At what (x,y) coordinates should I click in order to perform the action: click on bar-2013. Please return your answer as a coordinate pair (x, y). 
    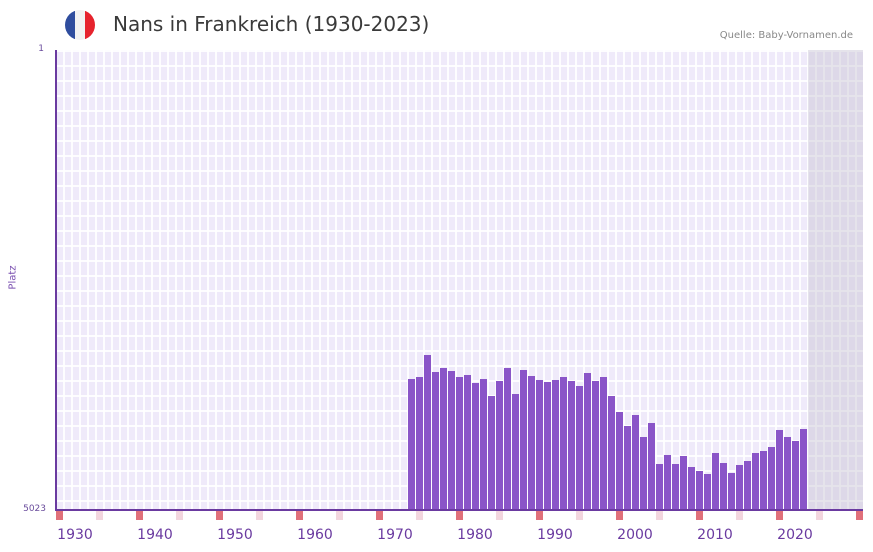
    Looking at the image, I should click on (739, 487).